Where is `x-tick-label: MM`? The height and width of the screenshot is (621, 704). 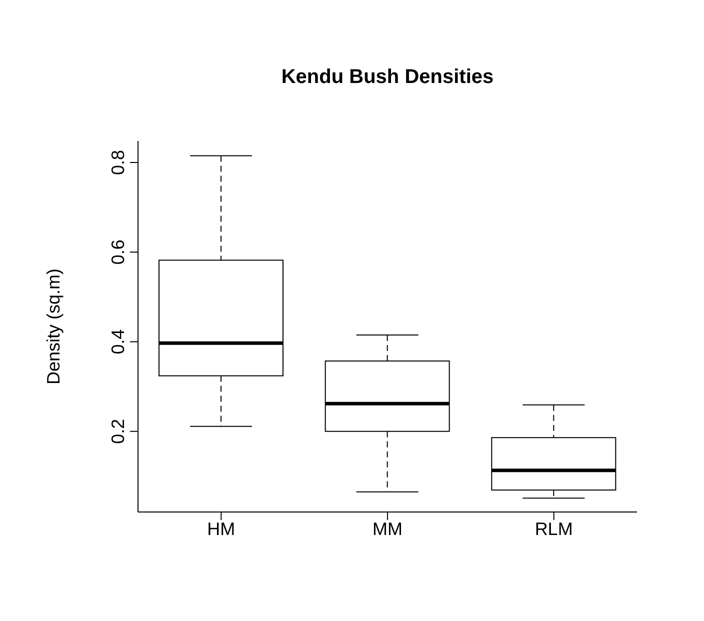 x-tick-label: MM is located at coordinates (387, 528).